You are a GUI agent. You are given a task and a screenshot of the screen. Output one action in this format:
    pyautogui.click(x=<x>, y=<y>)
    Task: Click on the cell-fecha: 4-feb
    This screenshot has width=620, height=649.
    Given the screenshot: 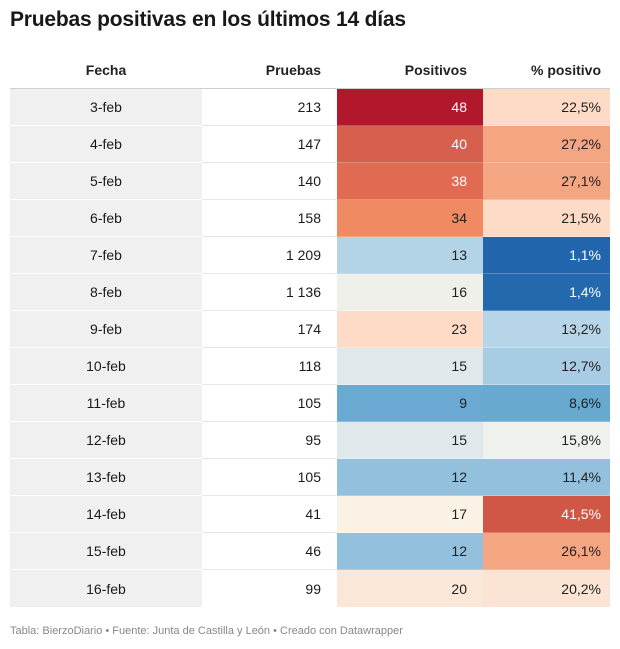 What is the action you would take?
    pyautogui.click(x=106, y=144)
    